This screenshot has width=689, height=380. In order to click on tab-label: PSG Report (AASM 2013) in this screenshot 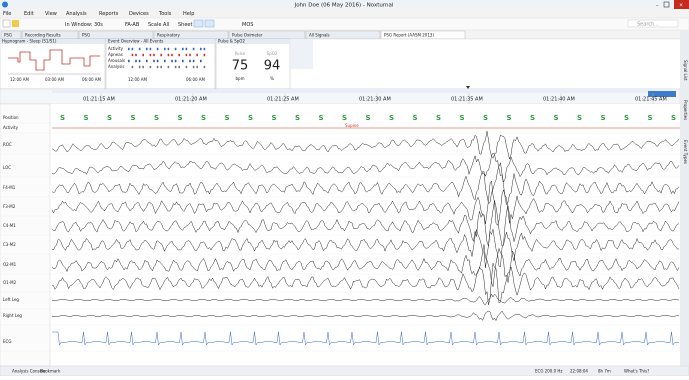, I will do `click(409, 35)`.